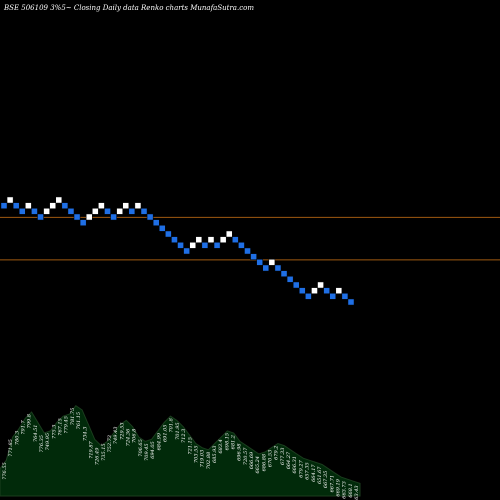 Image resolution: width=500 pixels, height=500 pixels. Describe the element at coordinates (196, 455) in the screenshot. I see `volume-label: 703.55` at that location.